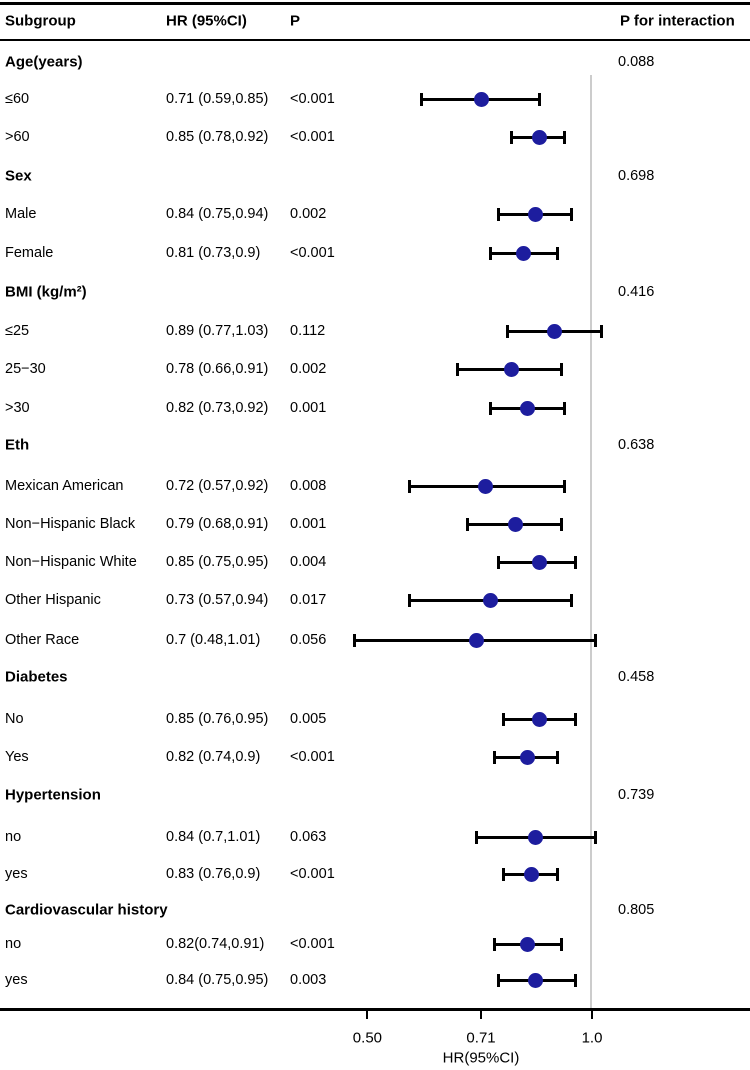 Image resolution: width=750 pixels, height=1070 pixels. What do you see at coordinates (217, 718) in the screenshot?
I see `hr-ci-value: 0.85 (0.76,0.95)` at bounding box center [217, 718].